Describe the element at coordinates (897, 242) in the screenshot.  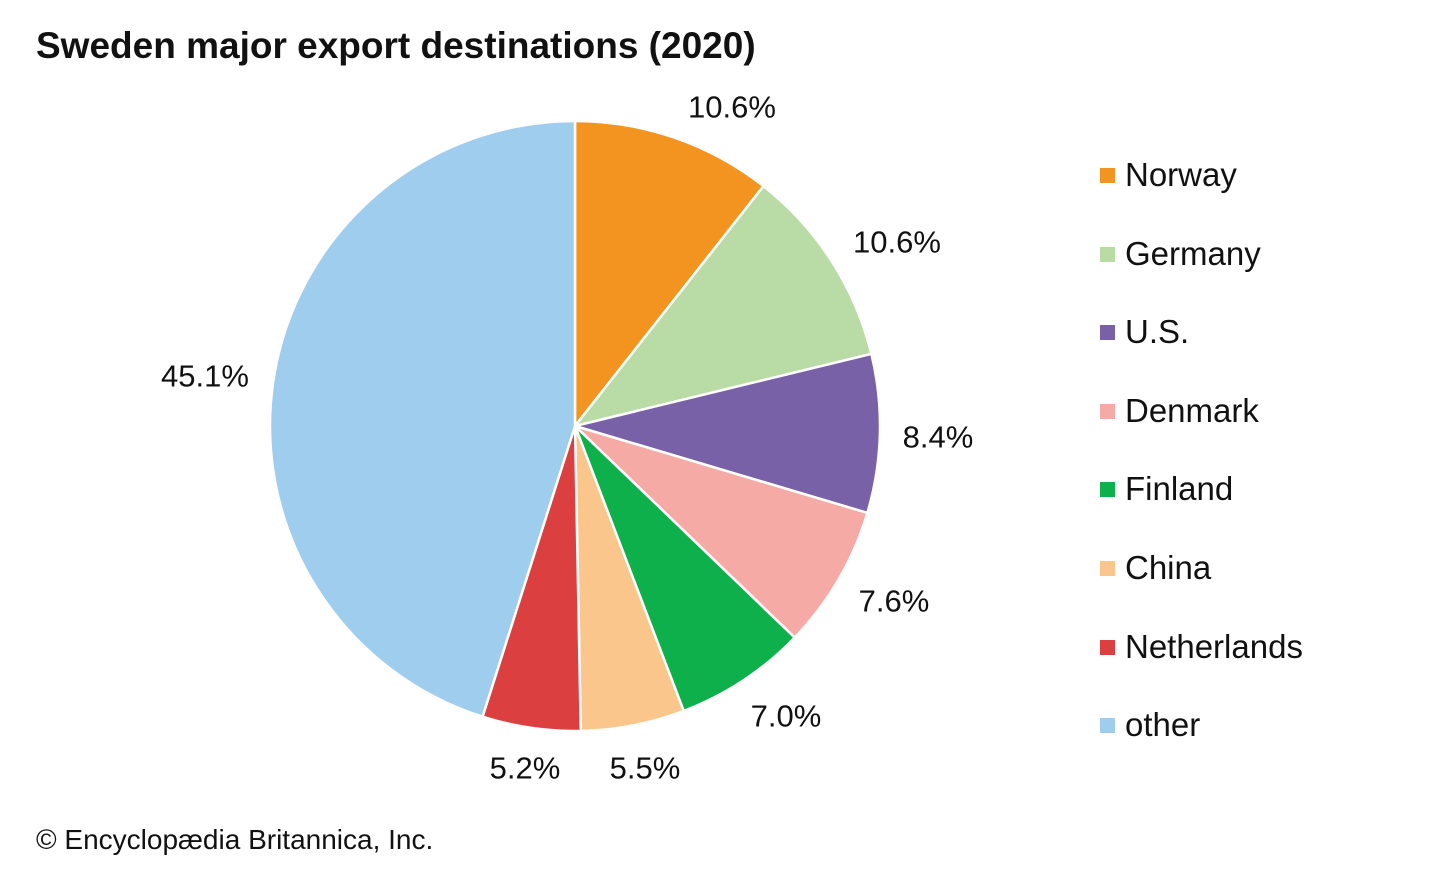
I see `data-label-germany: 10.6%` at that location.